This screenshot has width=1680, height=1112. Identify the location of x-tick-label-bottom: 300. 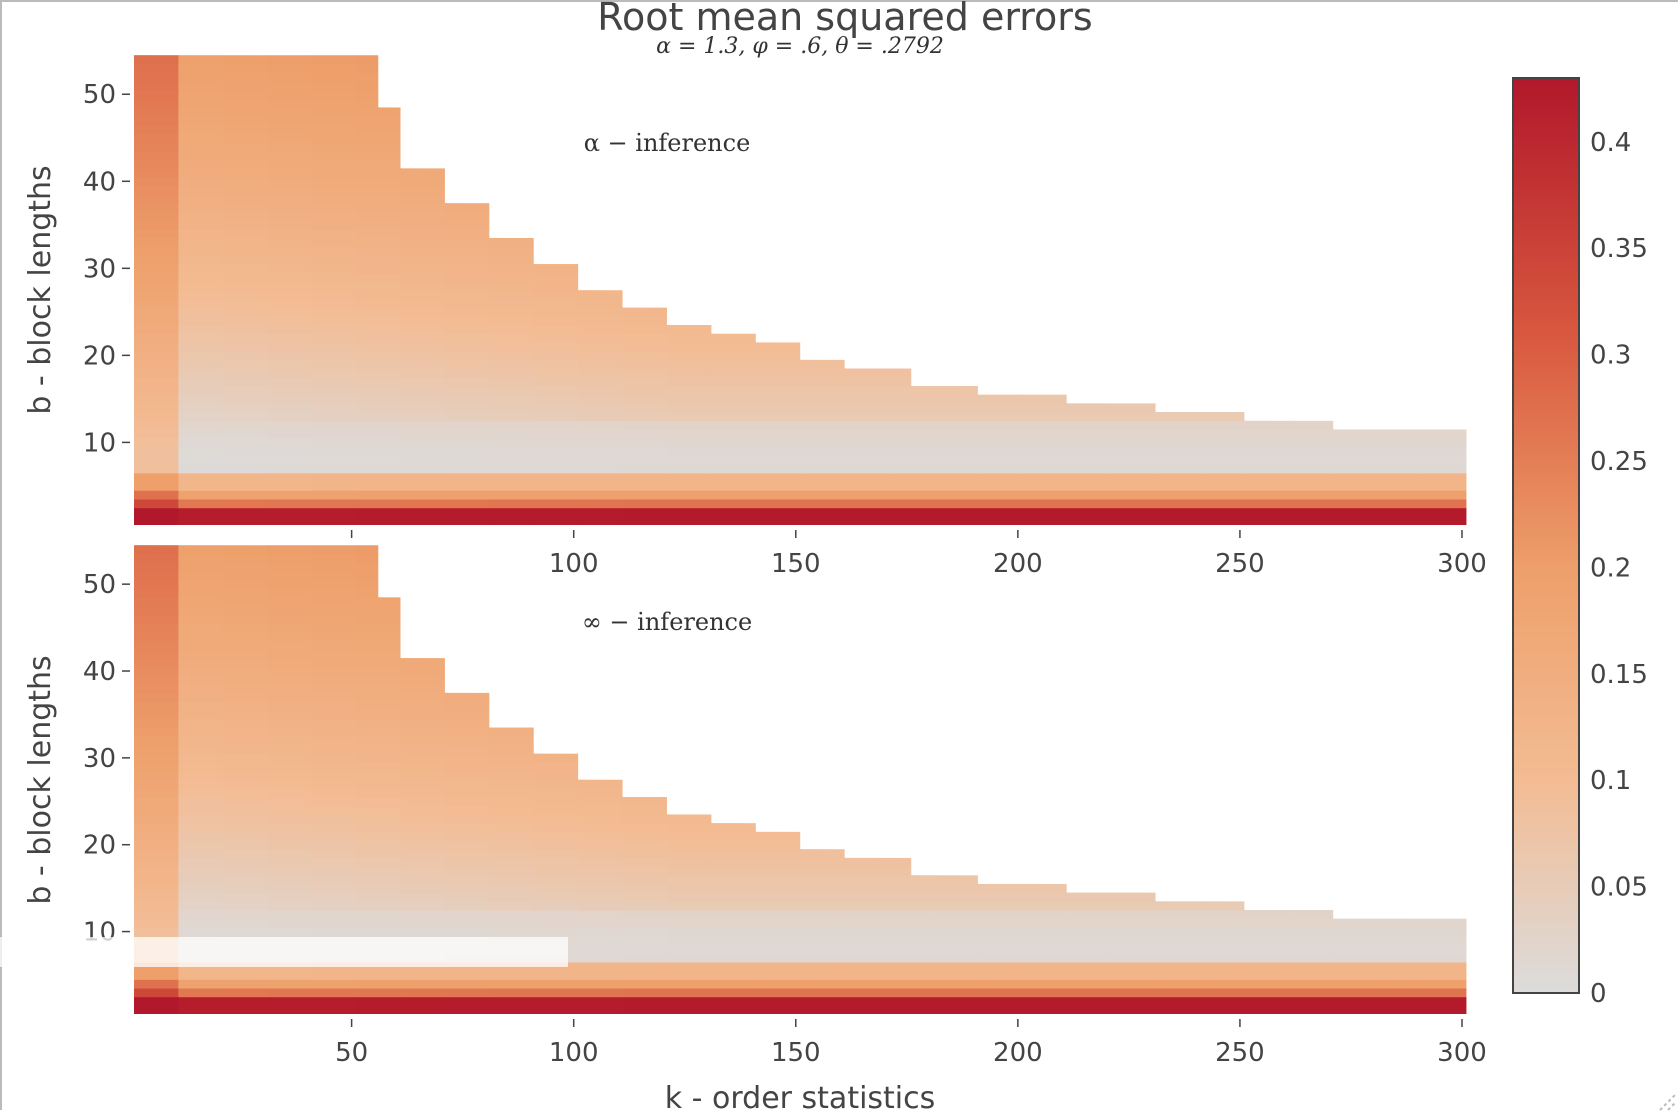
(1462, 1053).